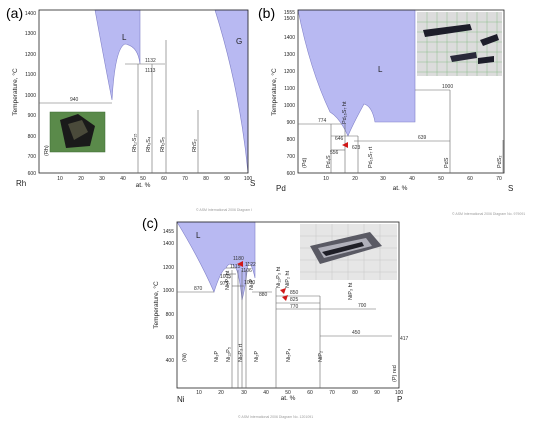 The width and height of the screenshot is (550, 424). Describe the element at coordinates (510, 188) in the screenshot. I see `element-right-b: S` at that location.